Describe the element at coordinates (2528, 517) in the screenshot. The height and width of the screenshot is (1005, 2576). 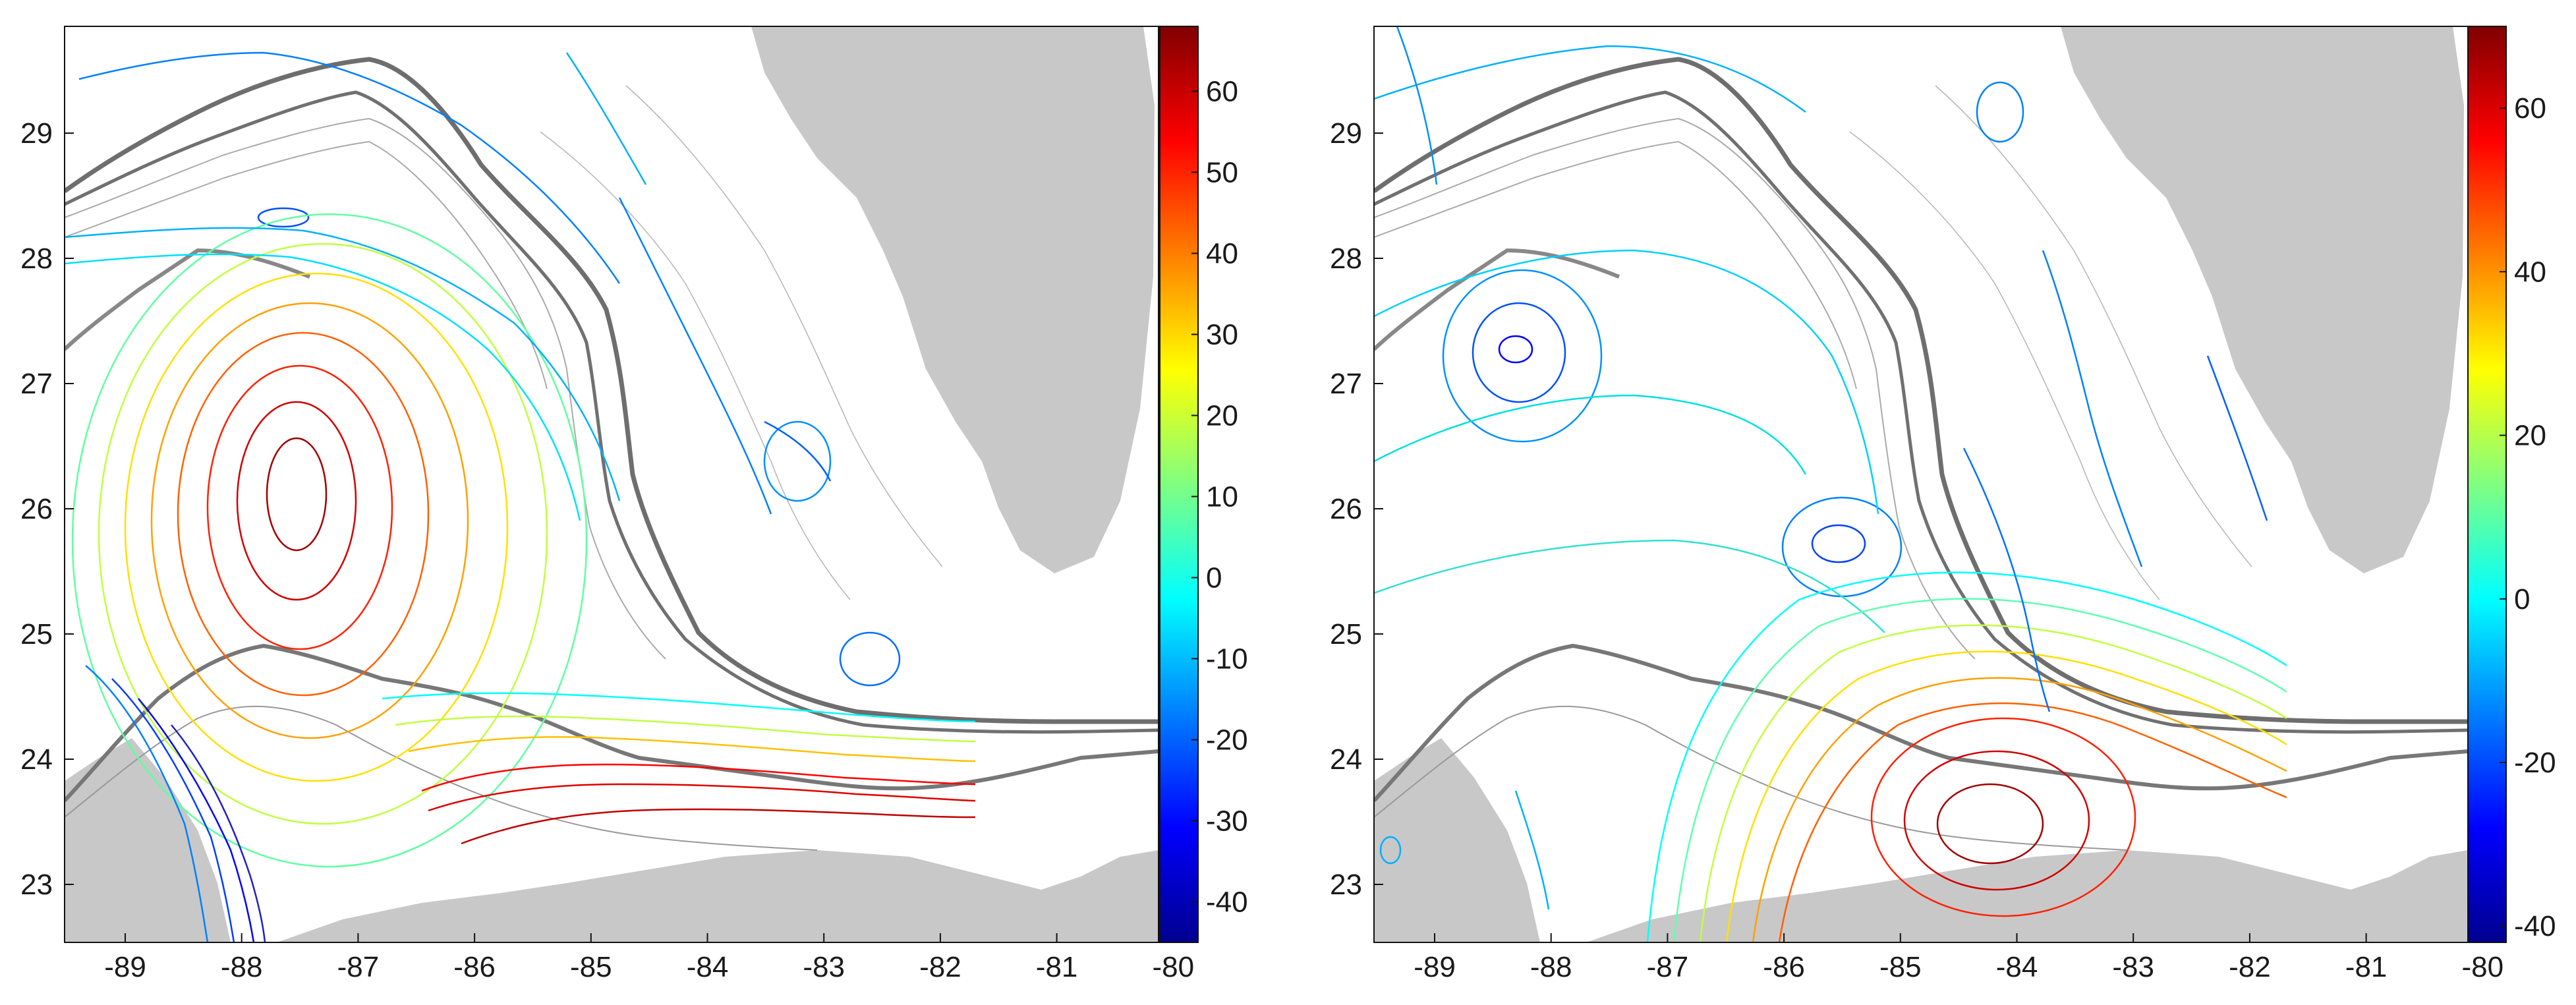
I see `colorbar-ticks-right: 60 40 20 0 -20 -40` at that location.